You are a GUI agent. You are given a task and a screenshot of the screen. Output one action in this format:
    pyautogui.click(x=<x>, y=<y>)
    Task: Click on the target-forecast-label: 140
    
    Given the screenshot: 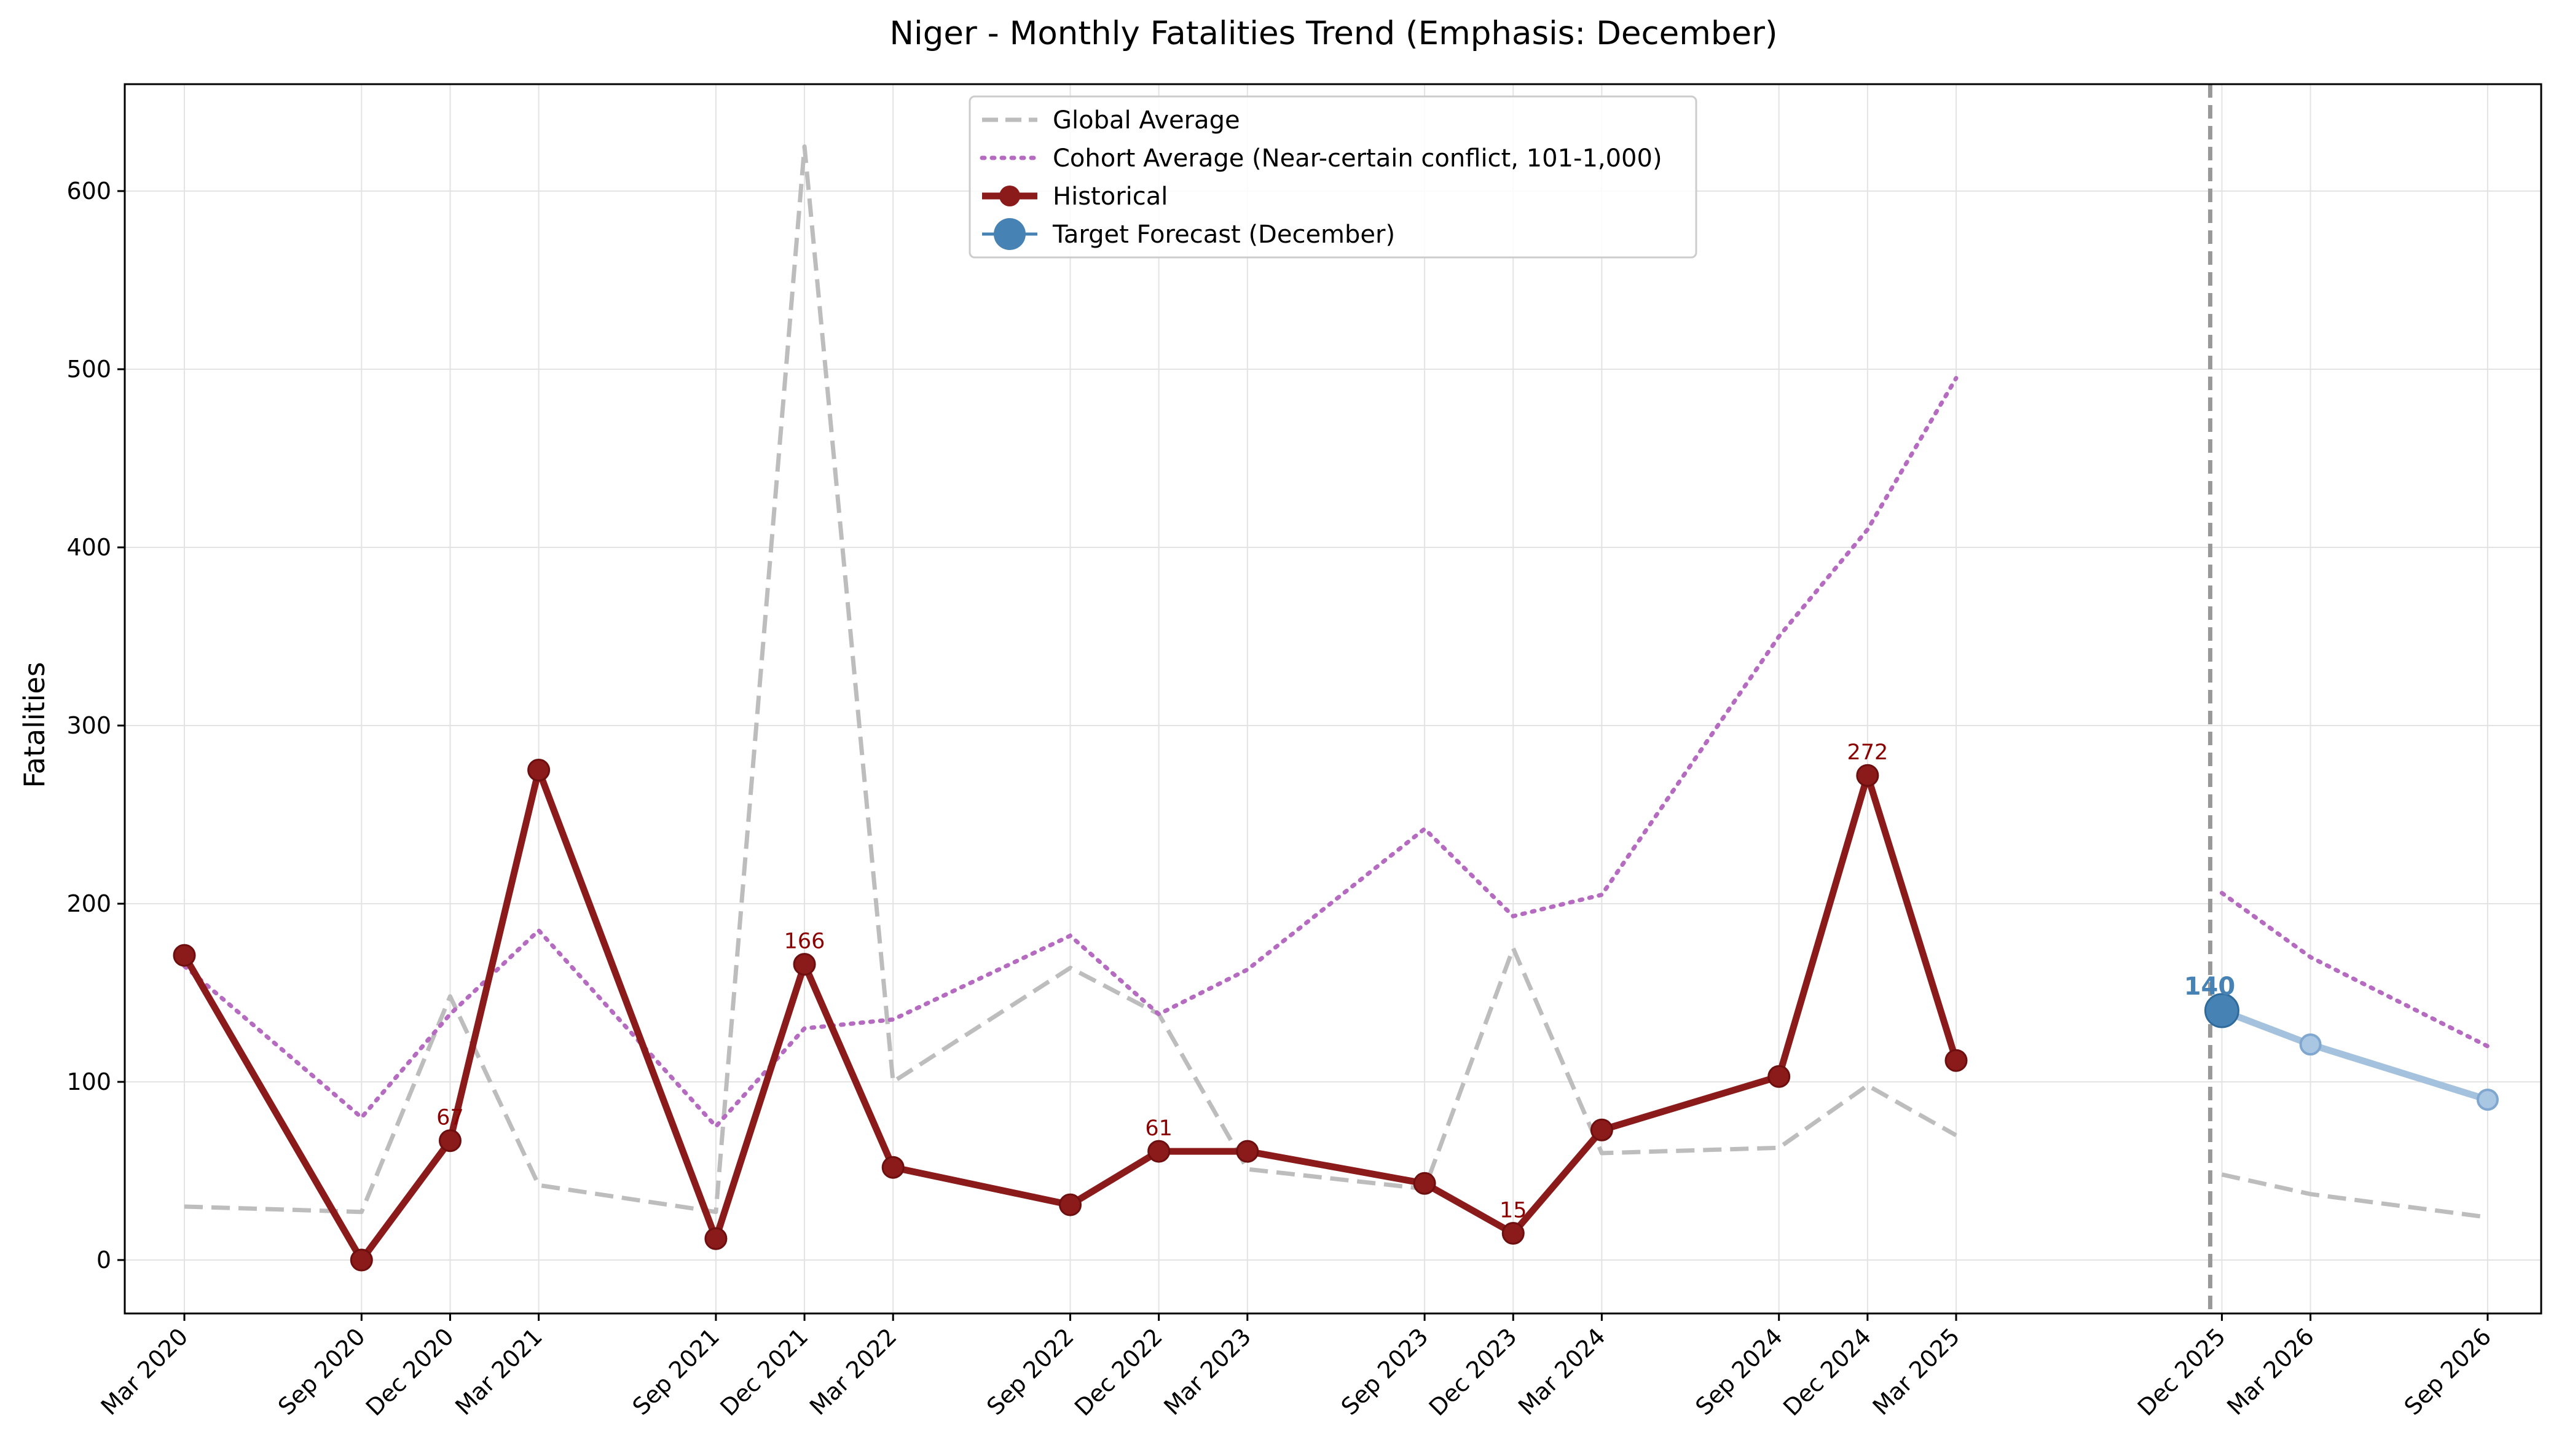 What is the action you would take?
    pyautogui.click(x=2210, y=987)
    